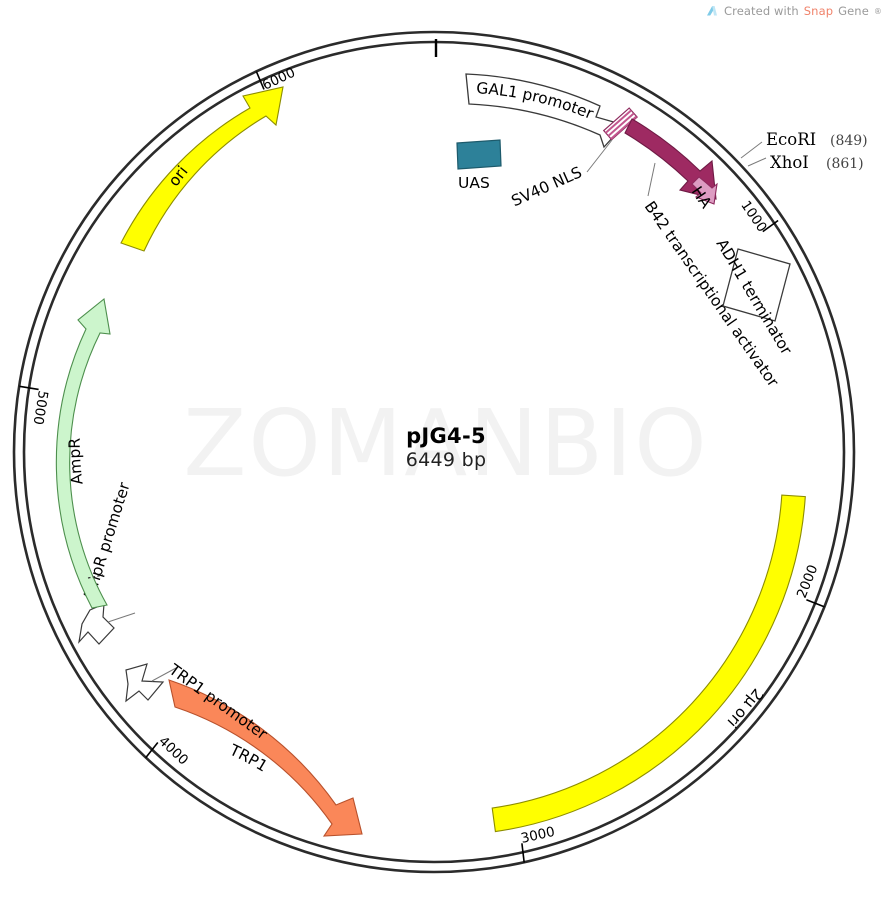 The image size is (892, 905). I want to click on tick-3000: 3000, so click(537, 843).